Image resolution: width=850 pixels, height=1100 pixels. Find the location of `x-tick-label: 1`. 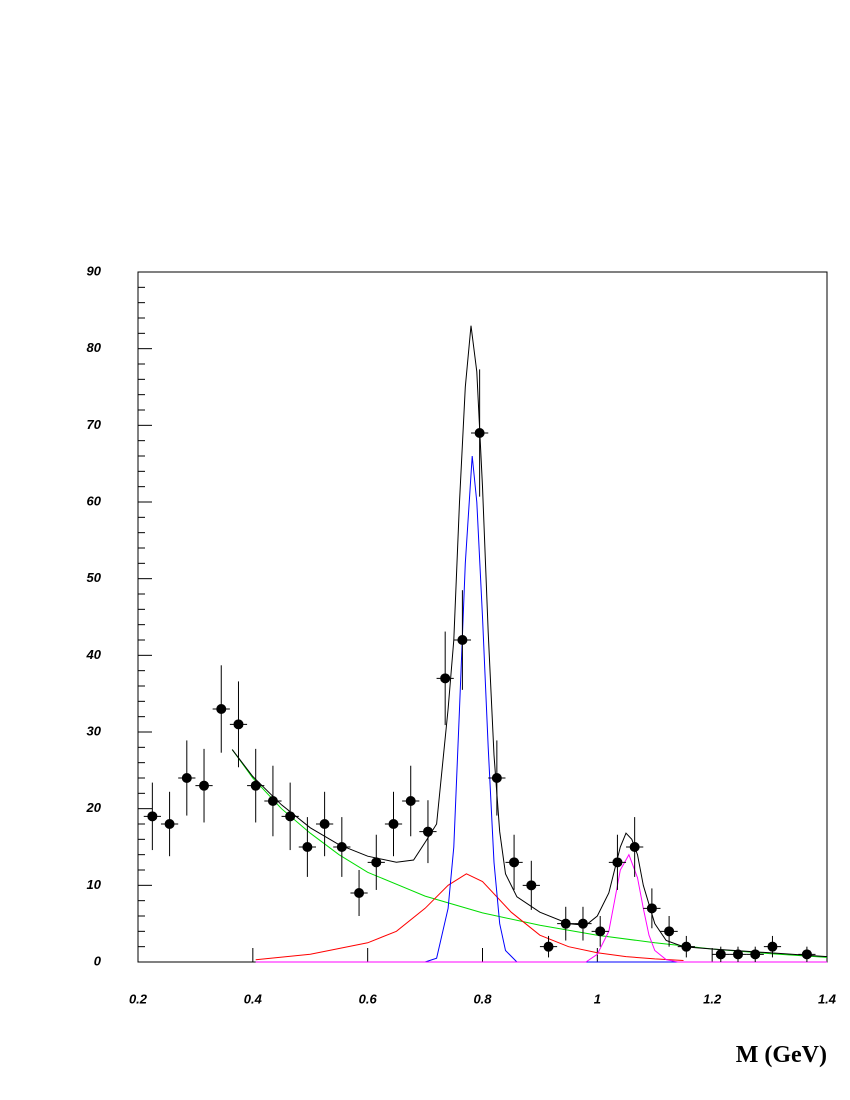

x-tick-label: 1 is located at coordinates (597, 998).